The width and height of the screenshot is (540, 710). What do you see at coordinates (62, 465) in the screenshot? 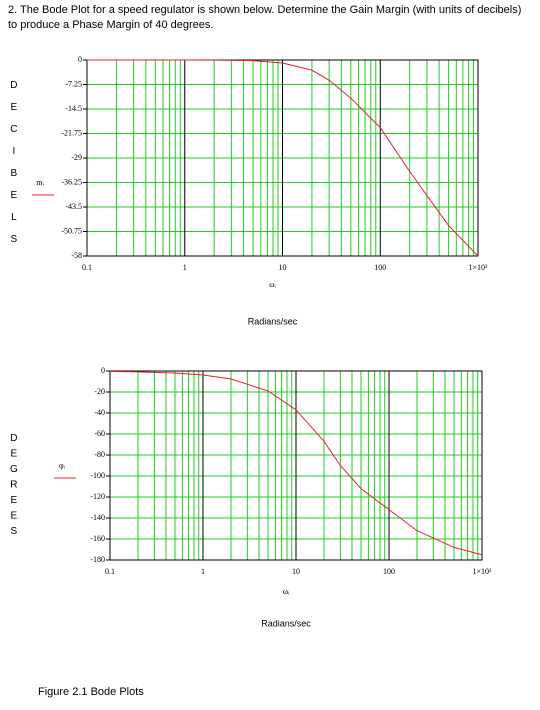
I see `legend-label: φᵢ` at bounding box center [62, 465].